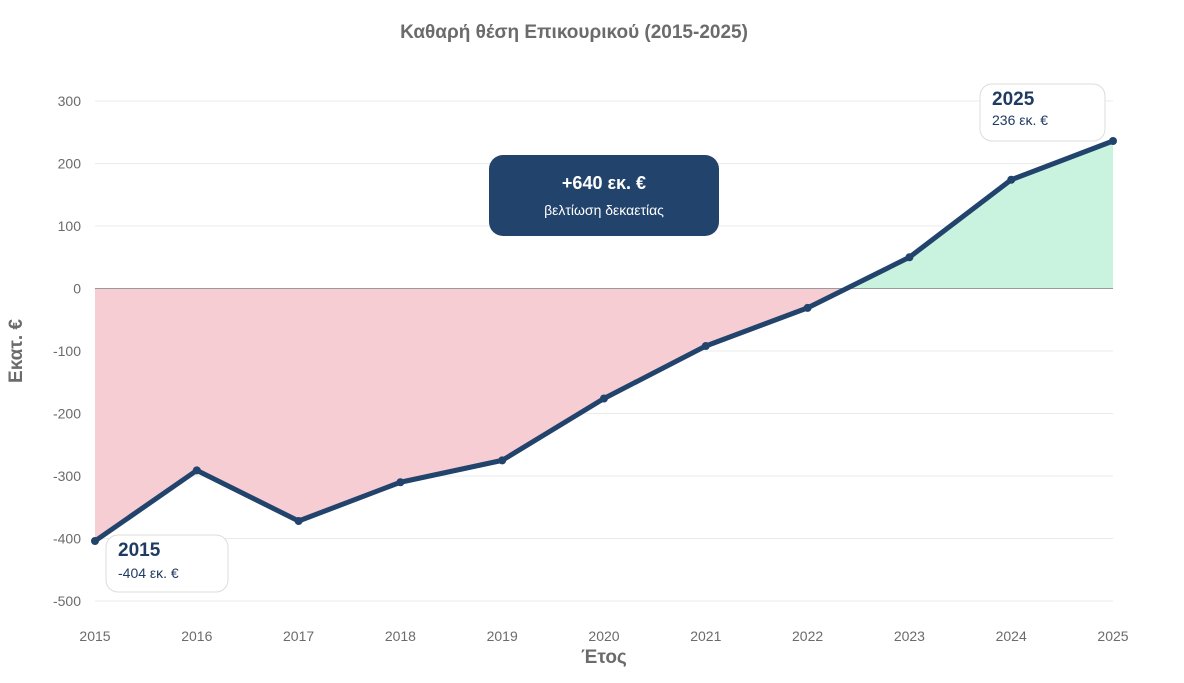 Image resolution: width=1184 pixels, height=683 pixels. I want to click on y-tick-label: -500, so click(67, 601).